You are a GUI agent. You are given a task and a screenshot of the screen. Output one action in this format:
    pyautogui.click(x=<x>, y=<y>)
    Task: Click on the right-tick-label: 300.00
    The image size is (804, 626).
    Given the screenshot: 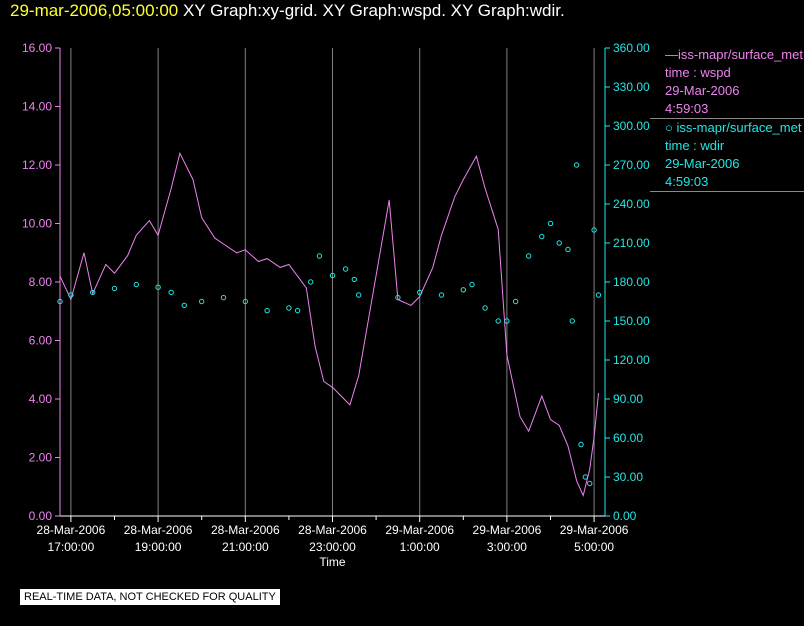 What is the action you would take?
    pyautogui.click(x=631, y=126)
    